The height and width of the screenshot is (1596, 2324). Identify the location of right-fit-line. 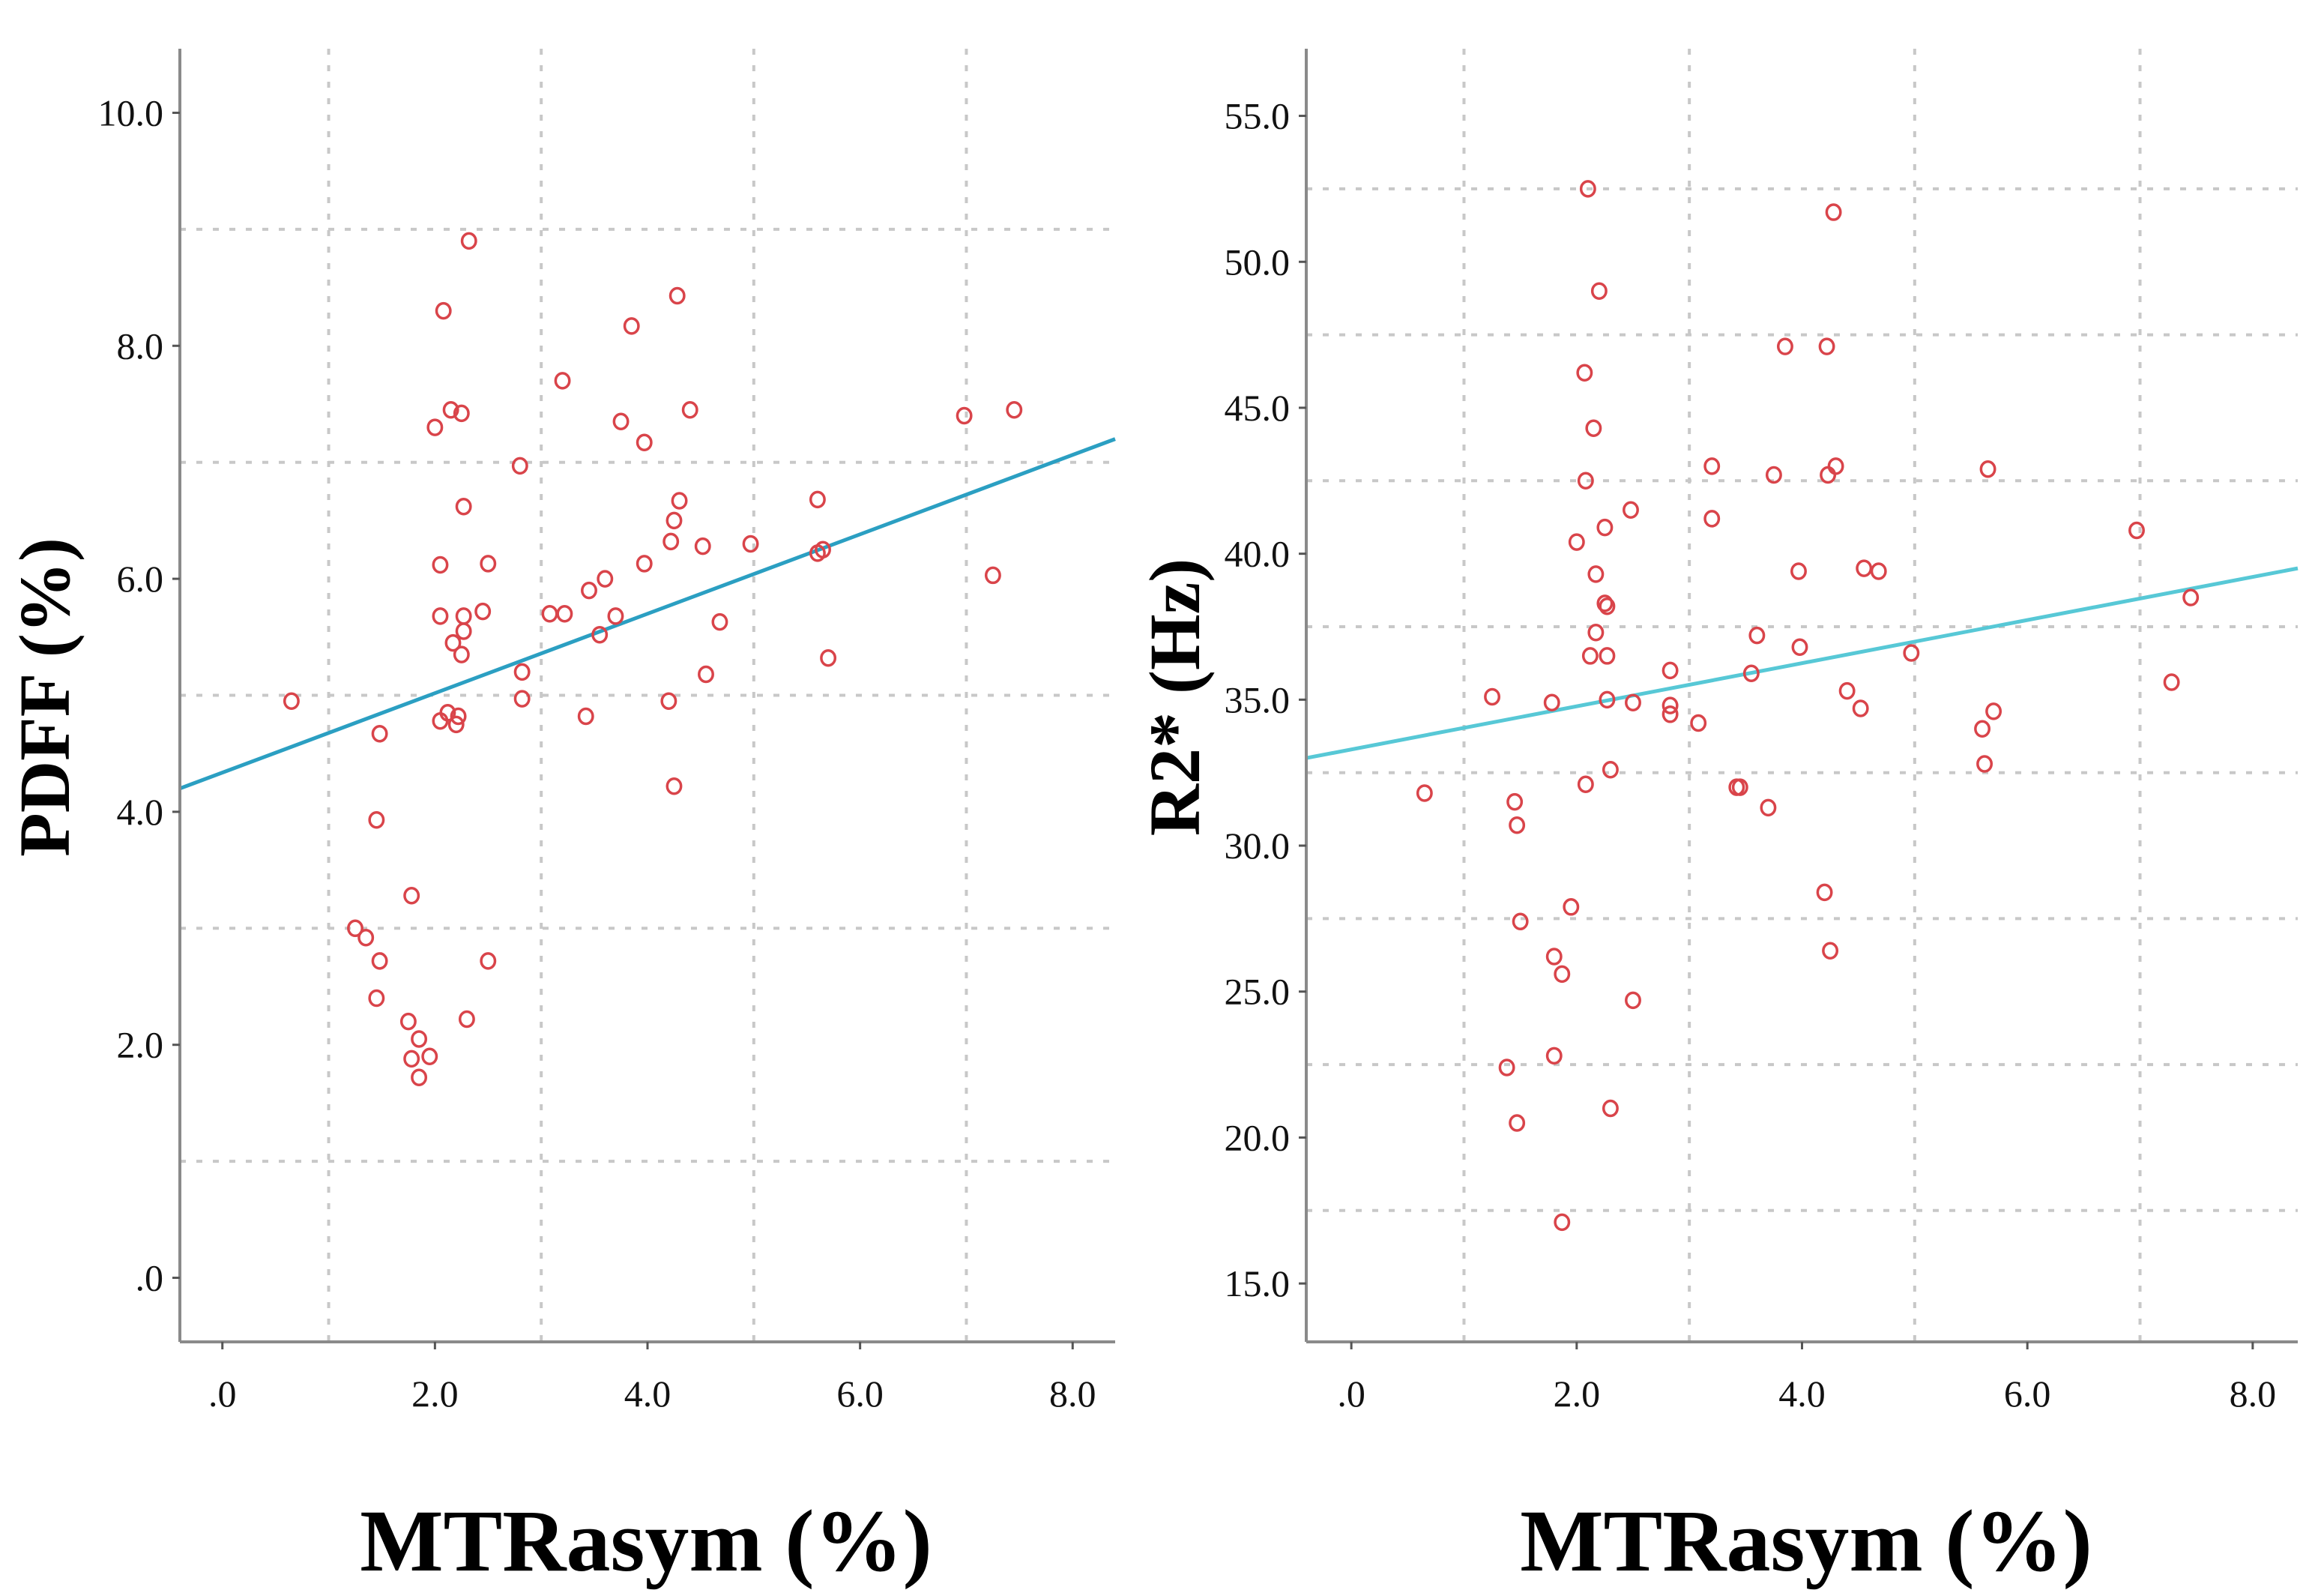
(1802, 663).